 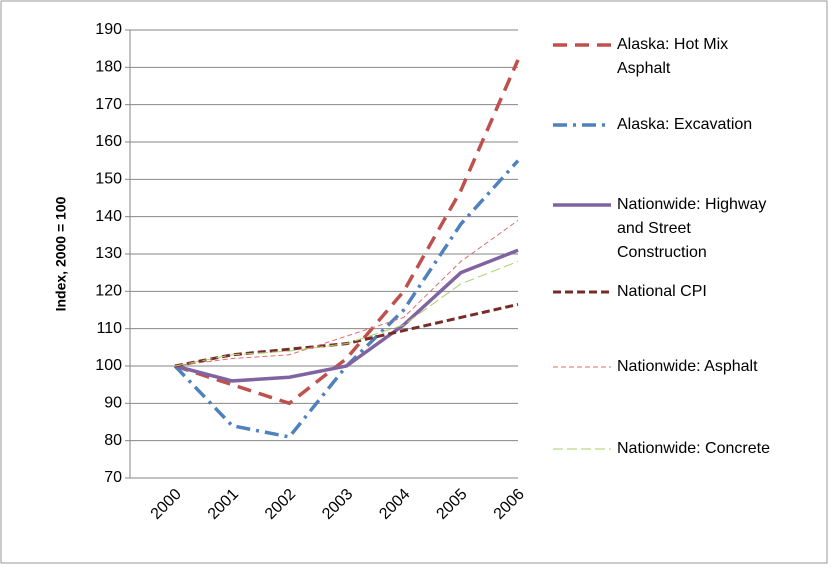 What do you see at coordinates (108, 365) in the screenshot?
I see `y-tick-label: 100` at bounding box center [108, 365].